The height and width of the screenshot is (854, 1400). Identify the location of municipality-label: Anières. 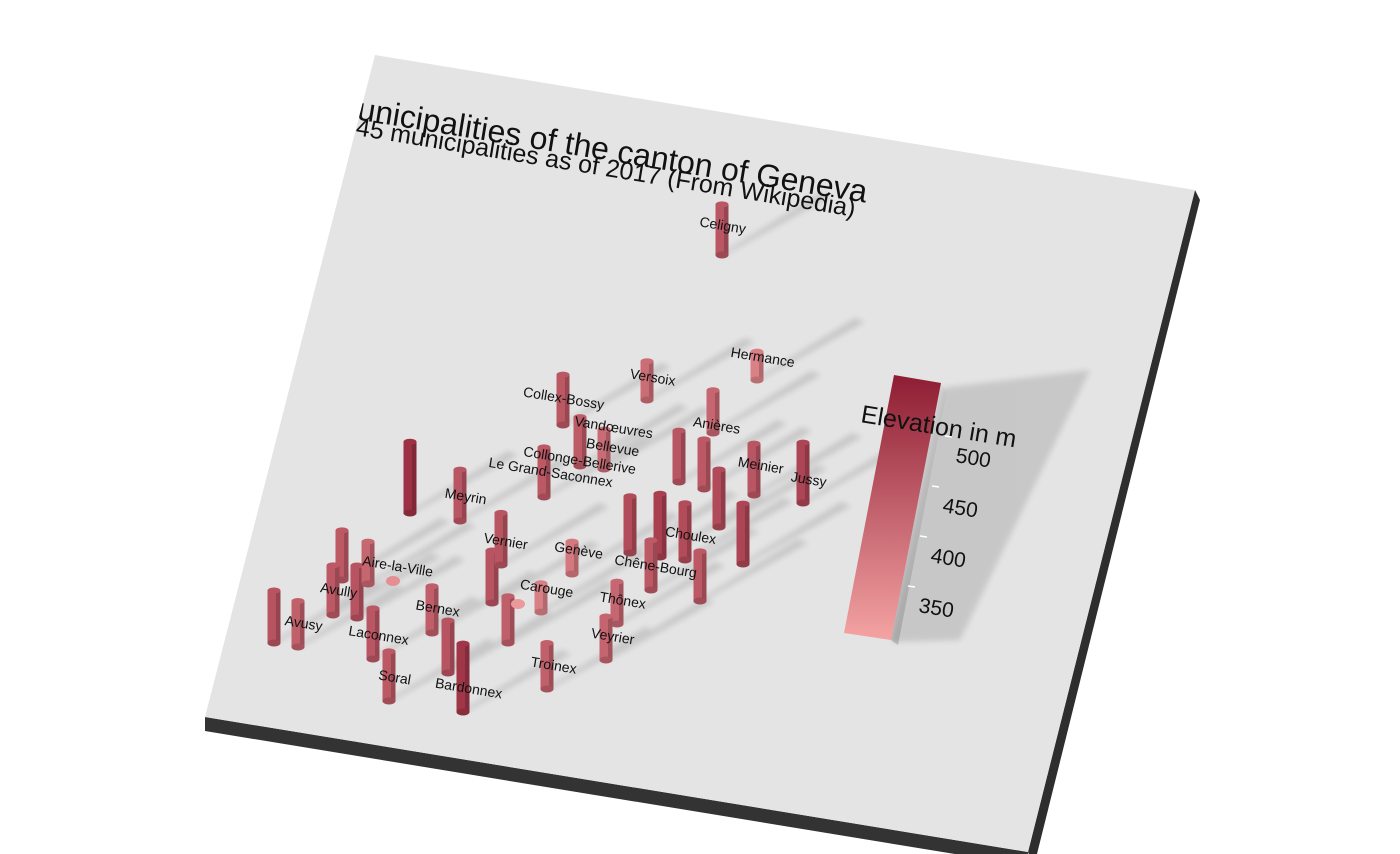
(716, 424).